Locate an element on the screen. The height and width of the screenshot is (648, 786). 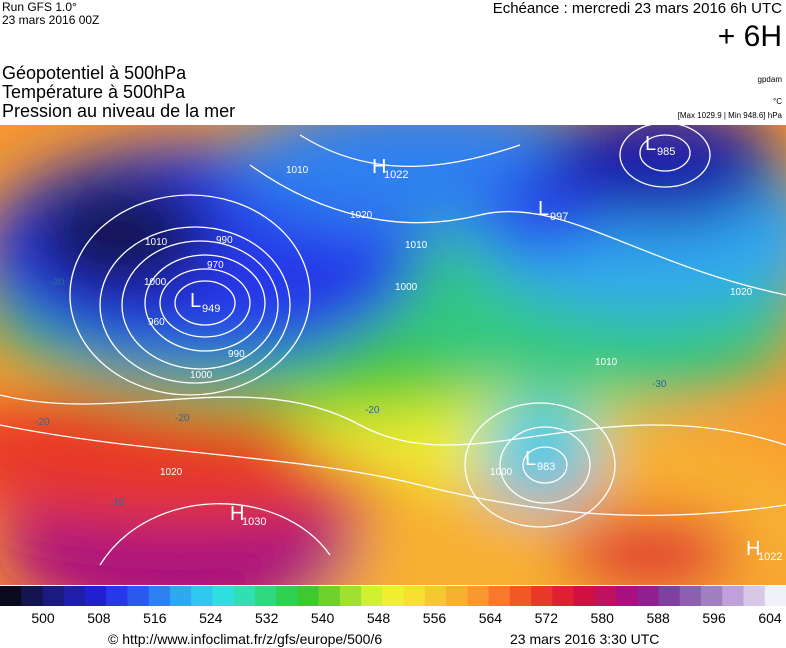
unit: gpdam is located at coordinates (769, 79).